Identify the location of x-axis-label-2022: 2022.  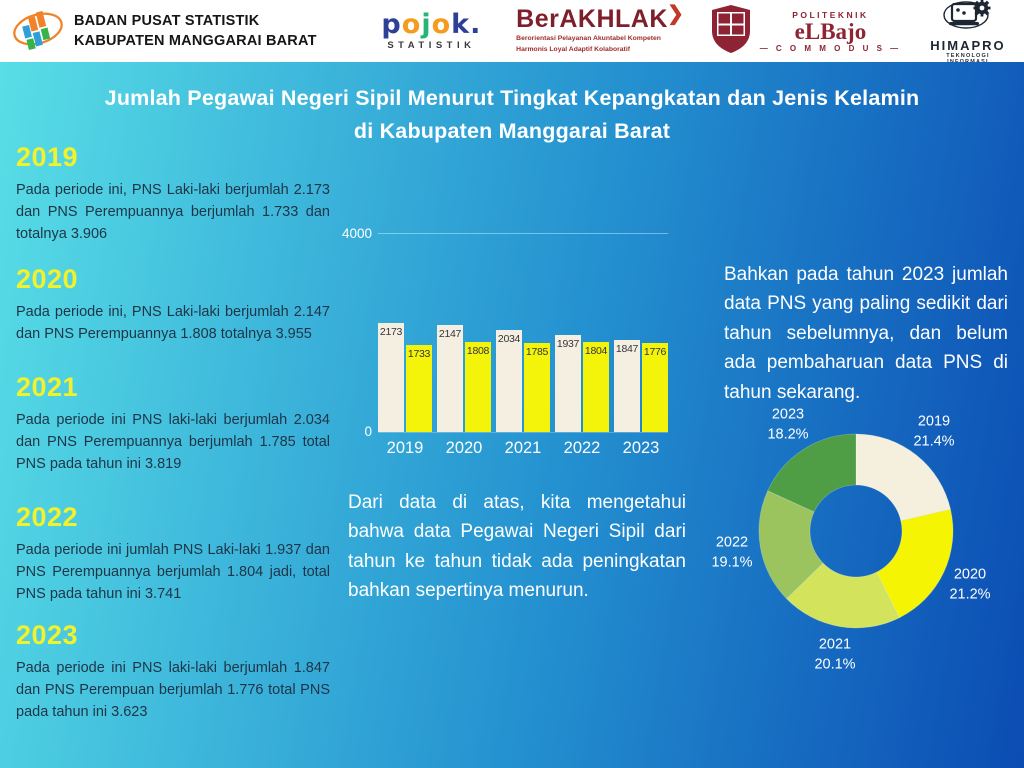
(582, 448).